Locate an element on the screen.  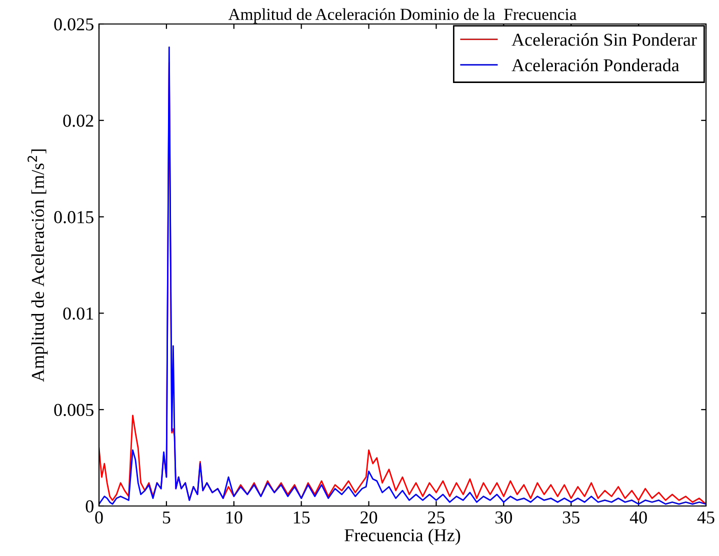
x-tick-label: 30 is located at coordinates (504, 517).